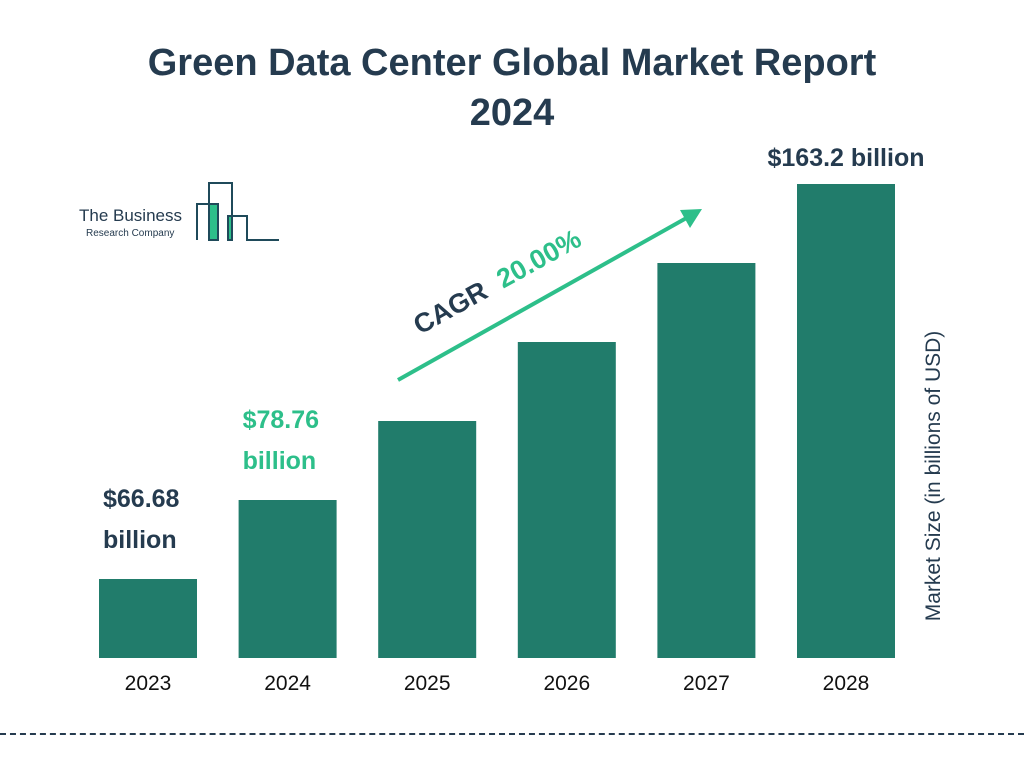 The height and width of the screenshot is (768, 1024). What do you see at coordinates (845, 158) in the screenshot?
I see `data-label: $163.2 billion` at bounding box center [845, 158].